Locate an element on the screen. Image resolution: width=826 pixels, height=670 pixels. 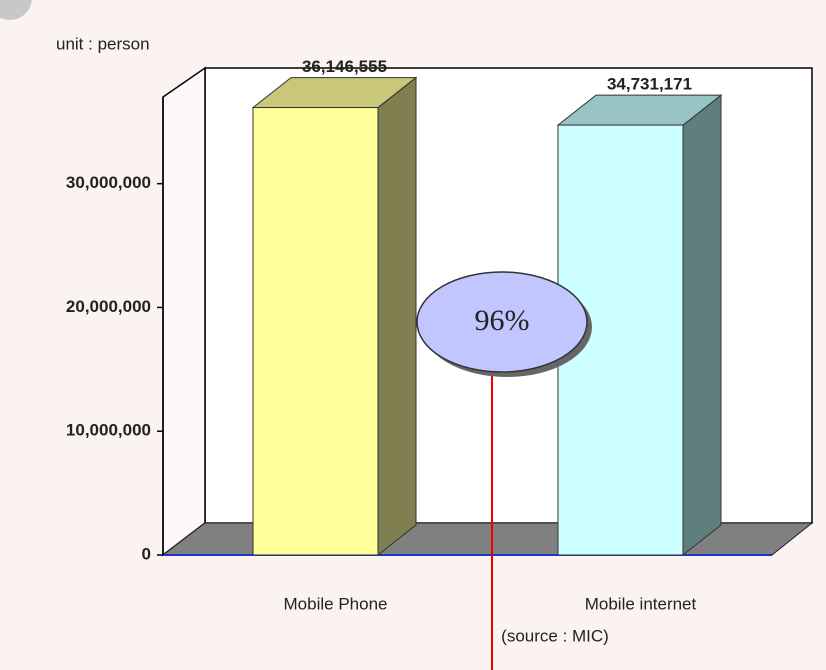
source-label: (source : MIC) is located at coordinates (555, 635).